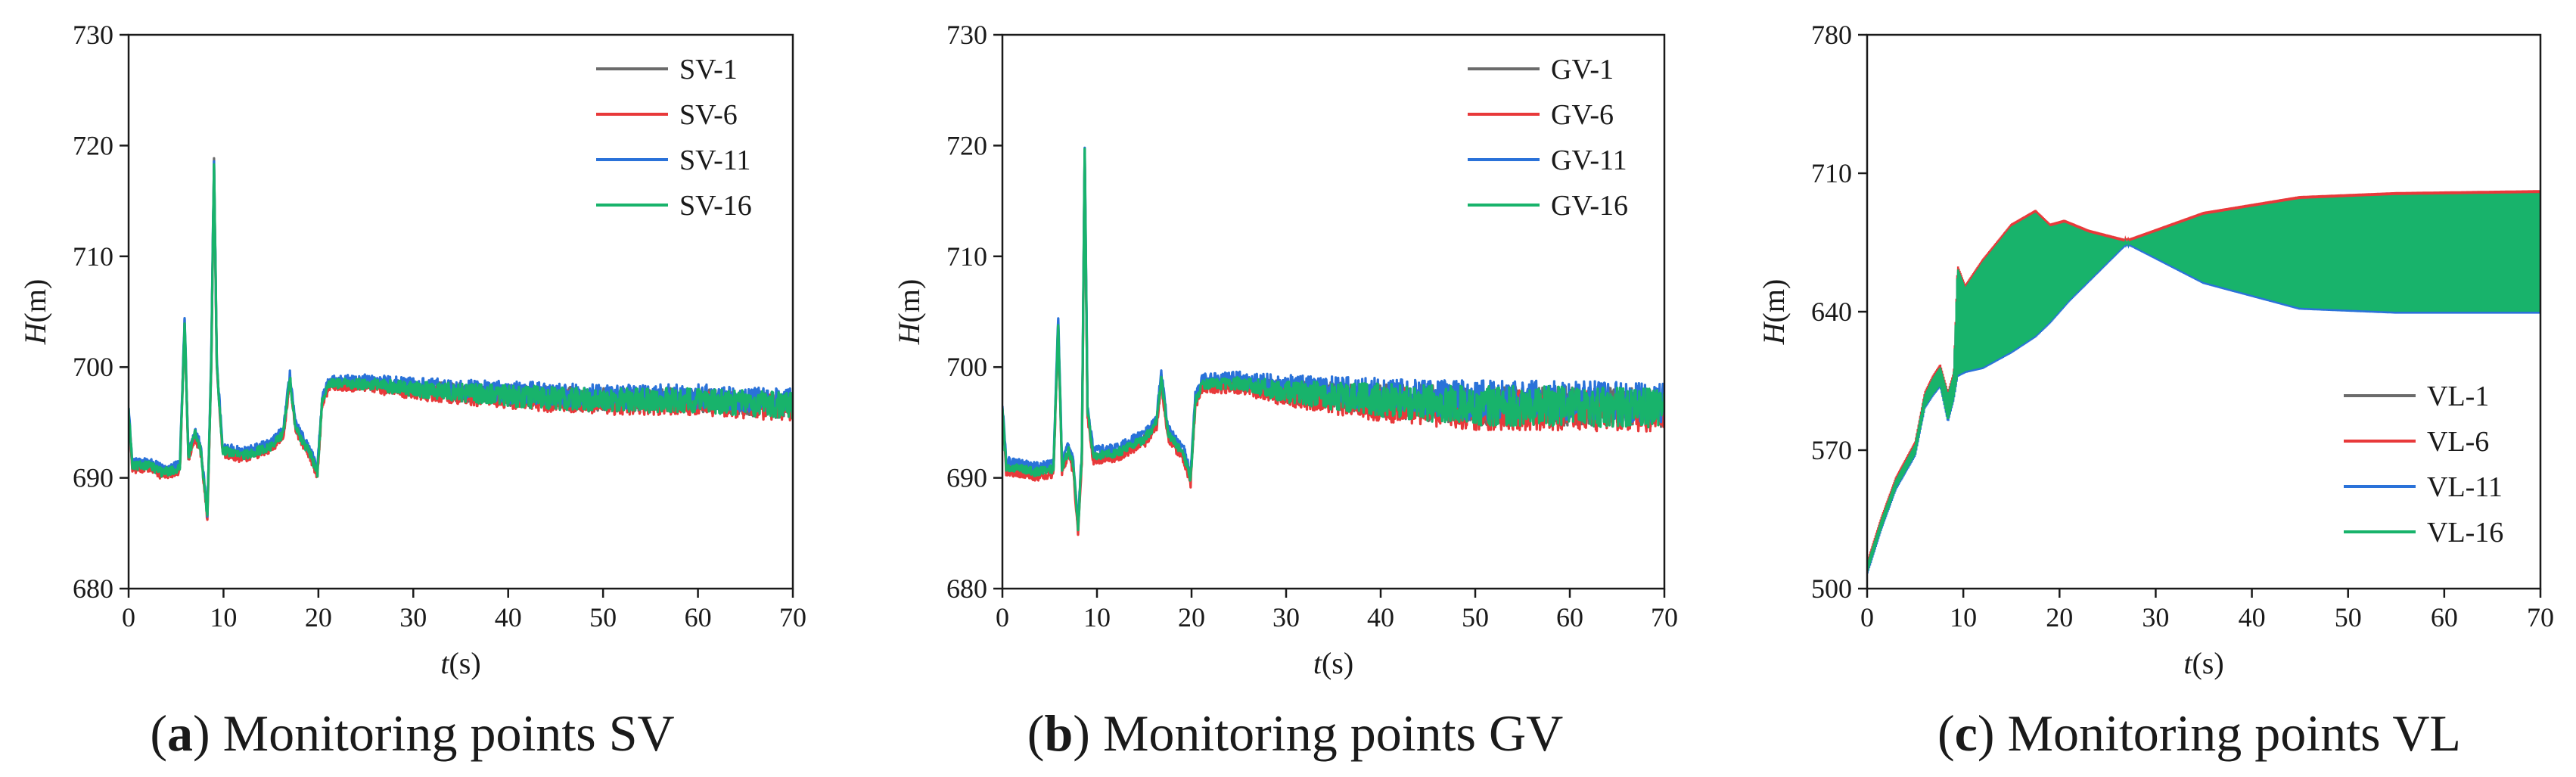 This screenshot has height=777, width=2576. Describe the element at coordinates (1967, 733) in the screenshot. I see `panel-label: c` at that location.